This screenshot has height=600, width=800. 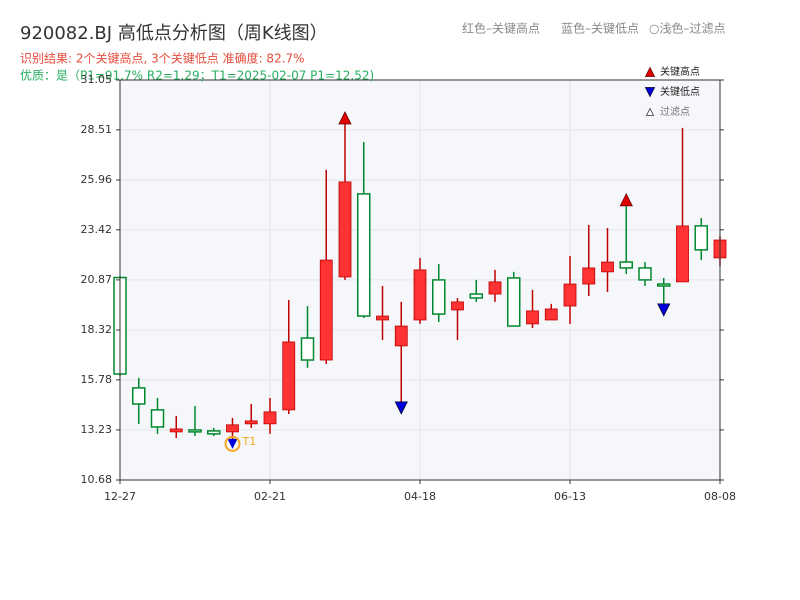 I want to click on x-tick-label: 02-21, so click(x=270, y=496).